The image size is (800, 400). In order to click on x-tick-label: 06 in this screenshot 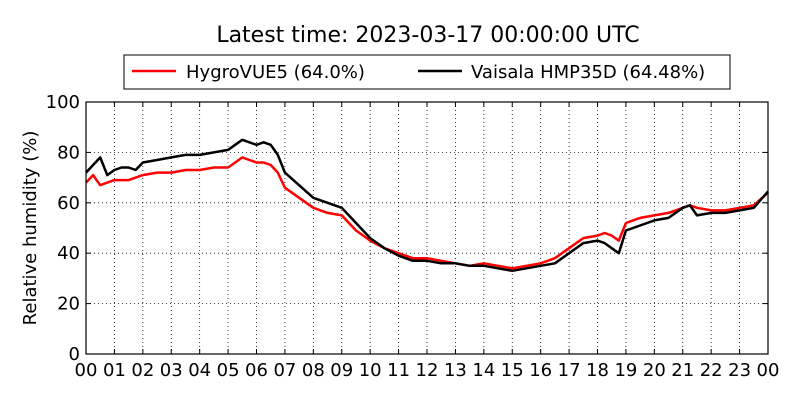, I will do `click(256, 370)`.